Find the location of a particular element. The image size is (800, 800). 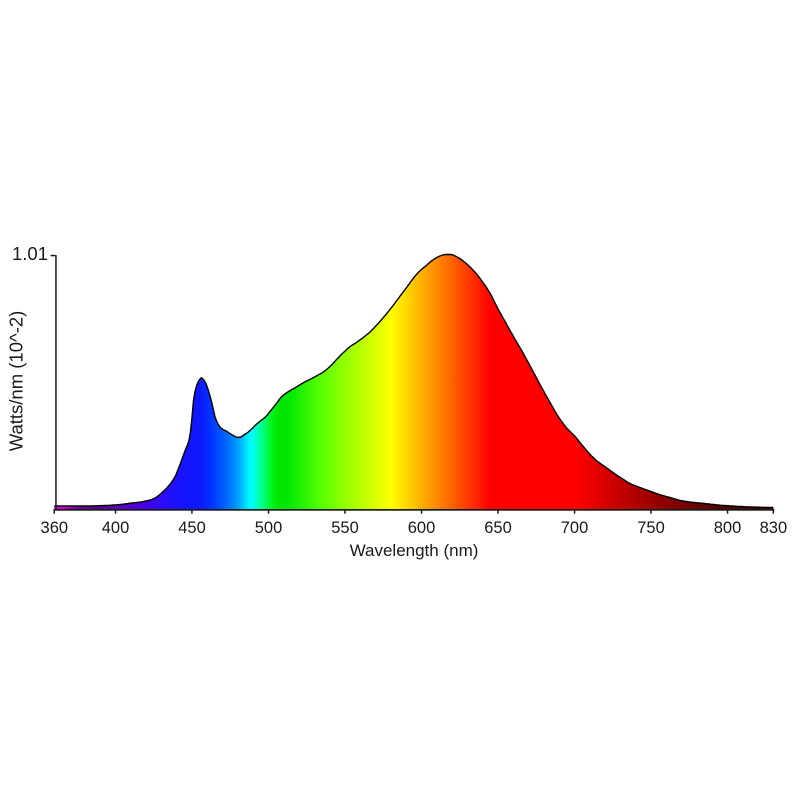

svg-text: 750 is located at coordinates (651, 528).